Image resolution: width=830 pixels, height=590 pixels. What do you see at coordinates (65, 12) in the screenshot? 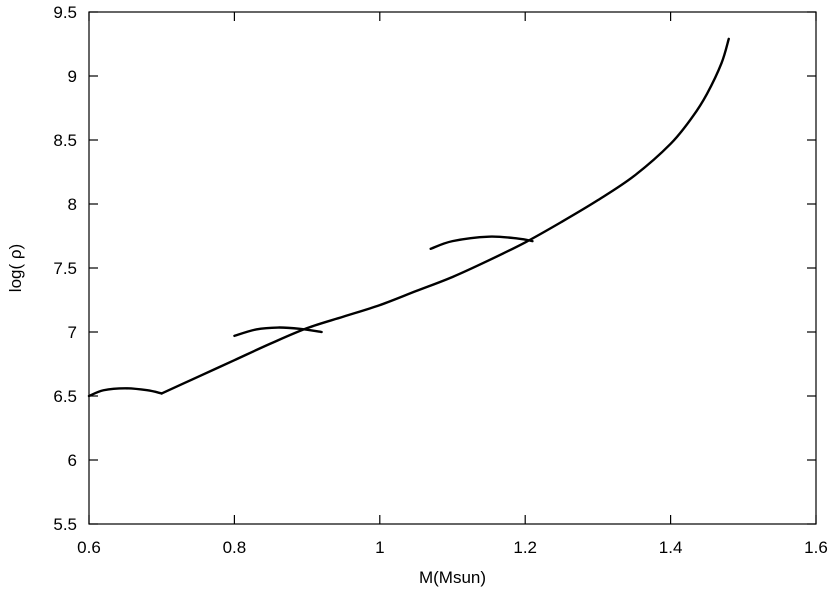
I see `y-tick-label: 9.5` at bounding box center [65, 12].